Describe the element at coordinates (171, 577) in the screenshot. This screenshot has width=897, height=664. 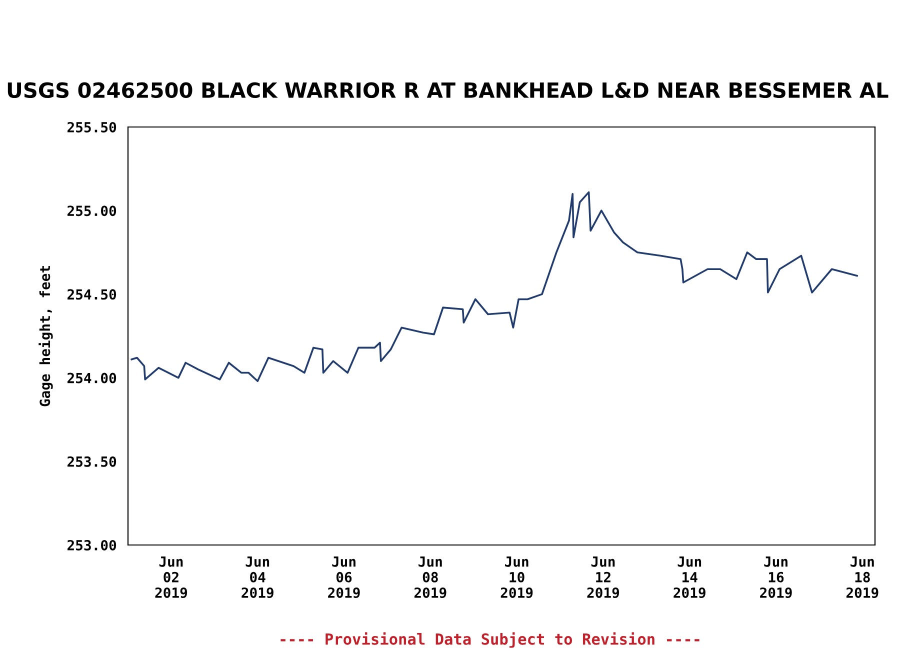
I see `x-tick-label: Jun 02 2019` at that location.